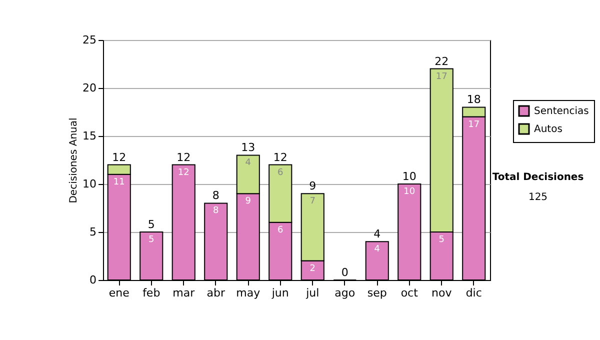 This screenshot has height=340, width=600. I want to click on x-tick-label: nov, so click(442, 293).